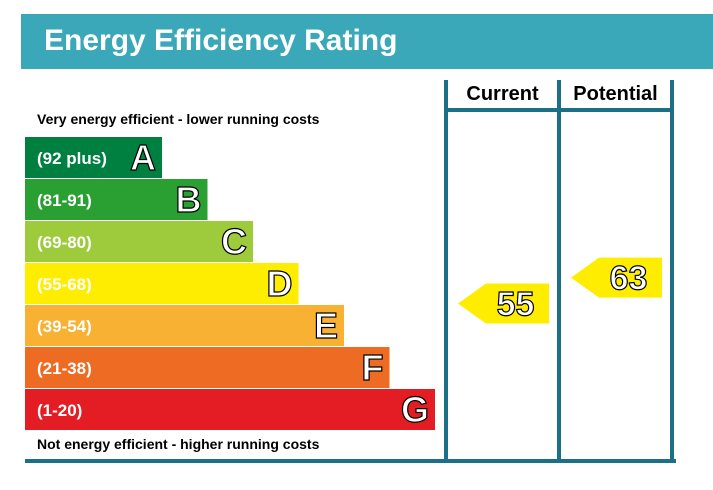 This screenshot has width=713, height=490. Describe the element at coordinates (59, 410) in the screenshot. I see `band-range-g: (1-20)` at that location.